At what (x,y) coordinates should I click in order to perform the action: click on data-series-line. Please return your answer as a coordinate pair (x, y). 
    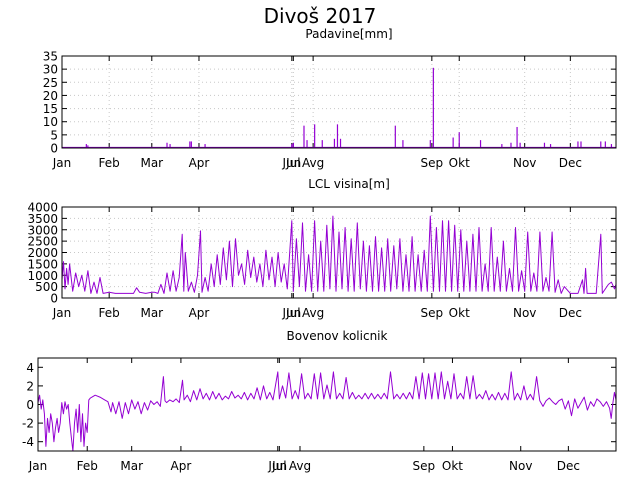
    Looking at the image, I should click on (339, 254).